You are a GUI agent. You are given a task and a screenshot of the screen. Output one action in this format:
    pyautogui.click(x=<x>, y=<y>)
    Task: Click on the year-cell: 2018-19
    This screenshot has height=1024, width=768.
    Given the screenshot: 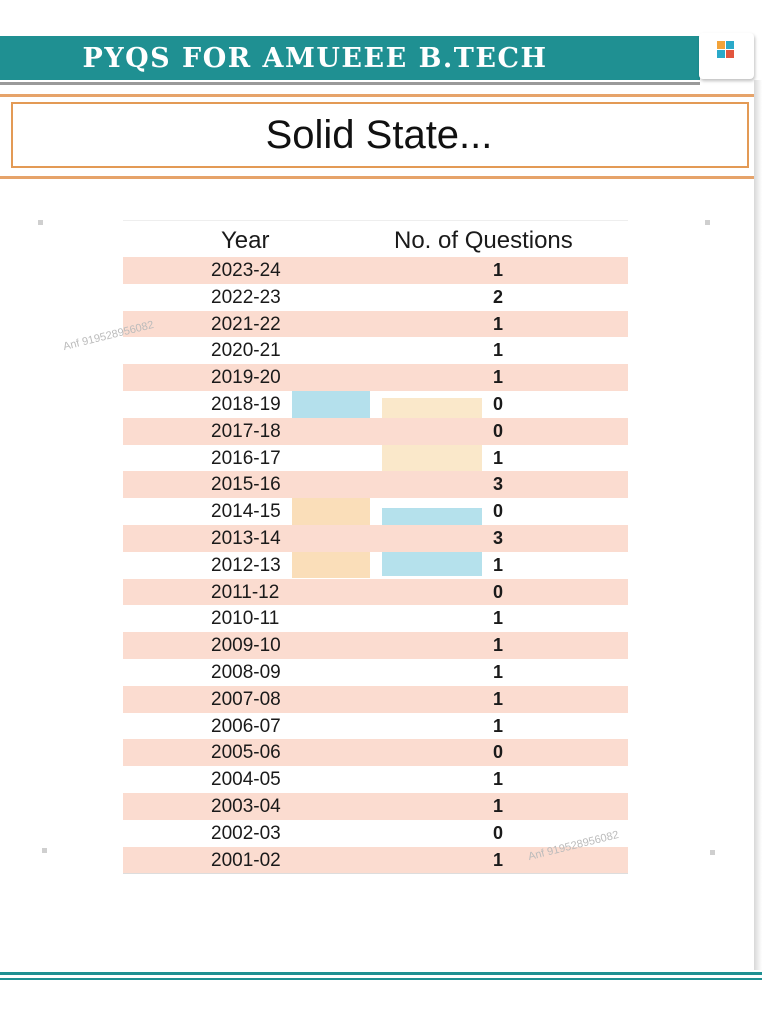 What is the action you would take?
    pyautogui.click(x=246, y=404)
    